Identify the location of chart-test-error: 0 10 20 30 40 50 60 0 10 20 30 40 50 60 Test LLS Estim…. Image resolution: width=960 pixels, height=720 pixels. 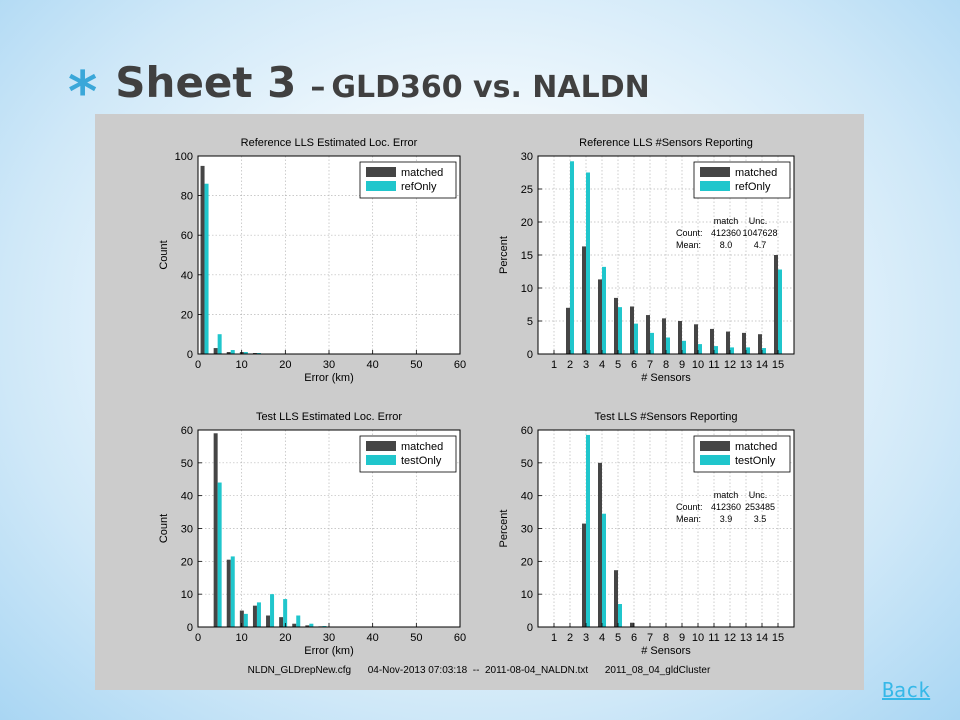
(312, 534).